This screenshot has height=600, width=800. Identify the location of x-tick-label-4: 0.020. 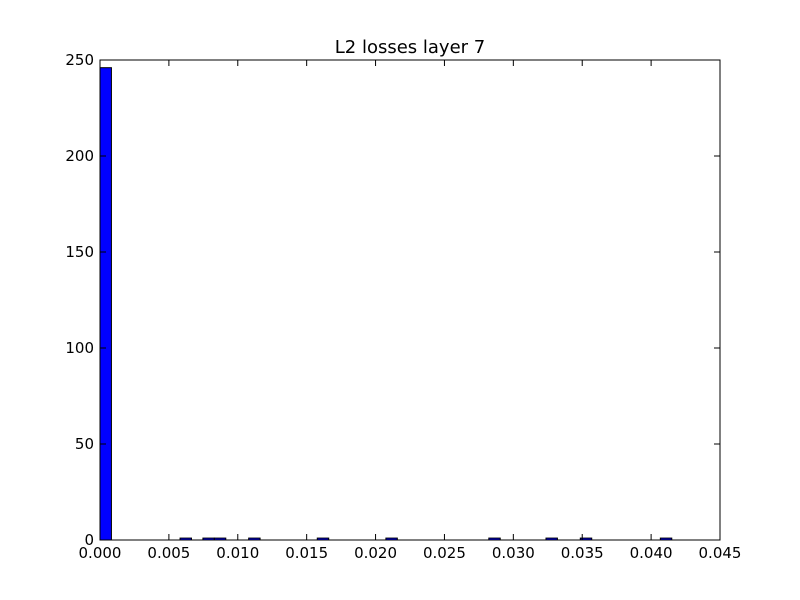
(375, 553).